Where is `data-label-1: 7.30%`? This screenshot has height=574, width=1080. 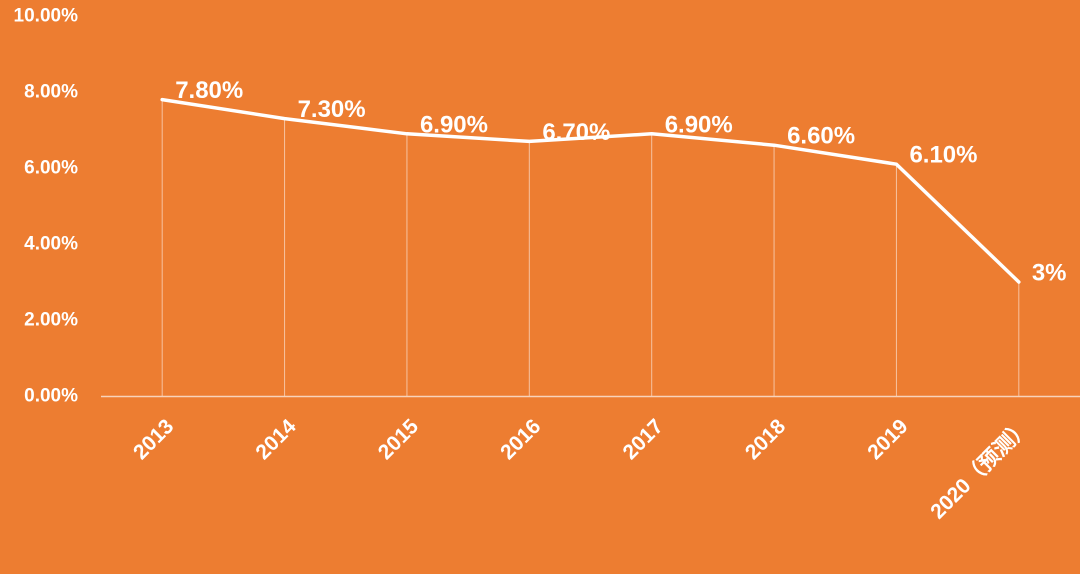
data-label-1: 7.30% is located at coordinates (332, 109).